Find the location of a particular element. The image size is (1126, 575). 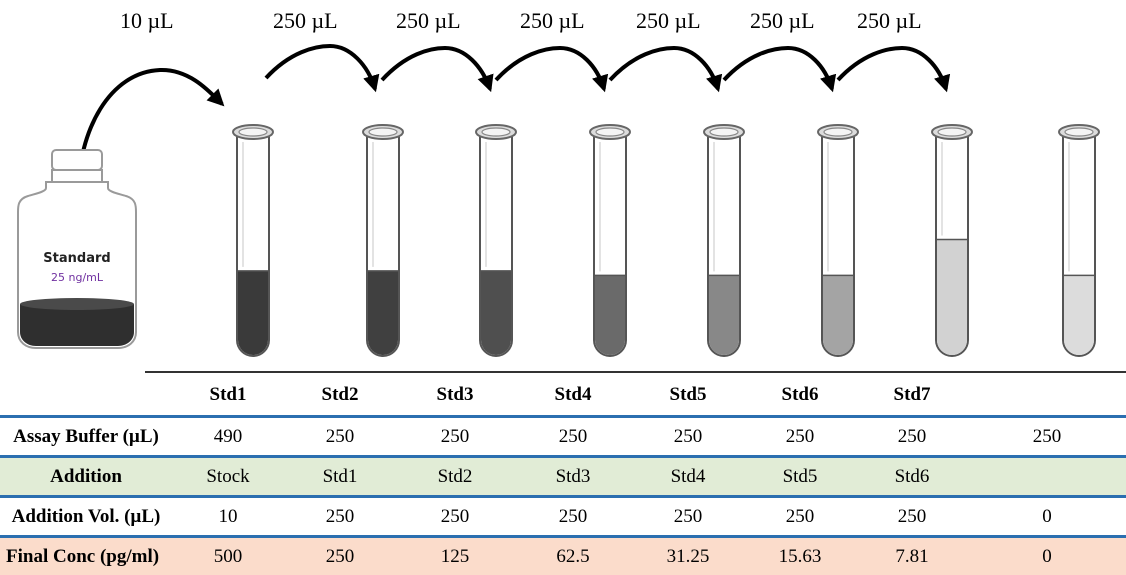

row-label: Addition is located at coordinates (86, 477).